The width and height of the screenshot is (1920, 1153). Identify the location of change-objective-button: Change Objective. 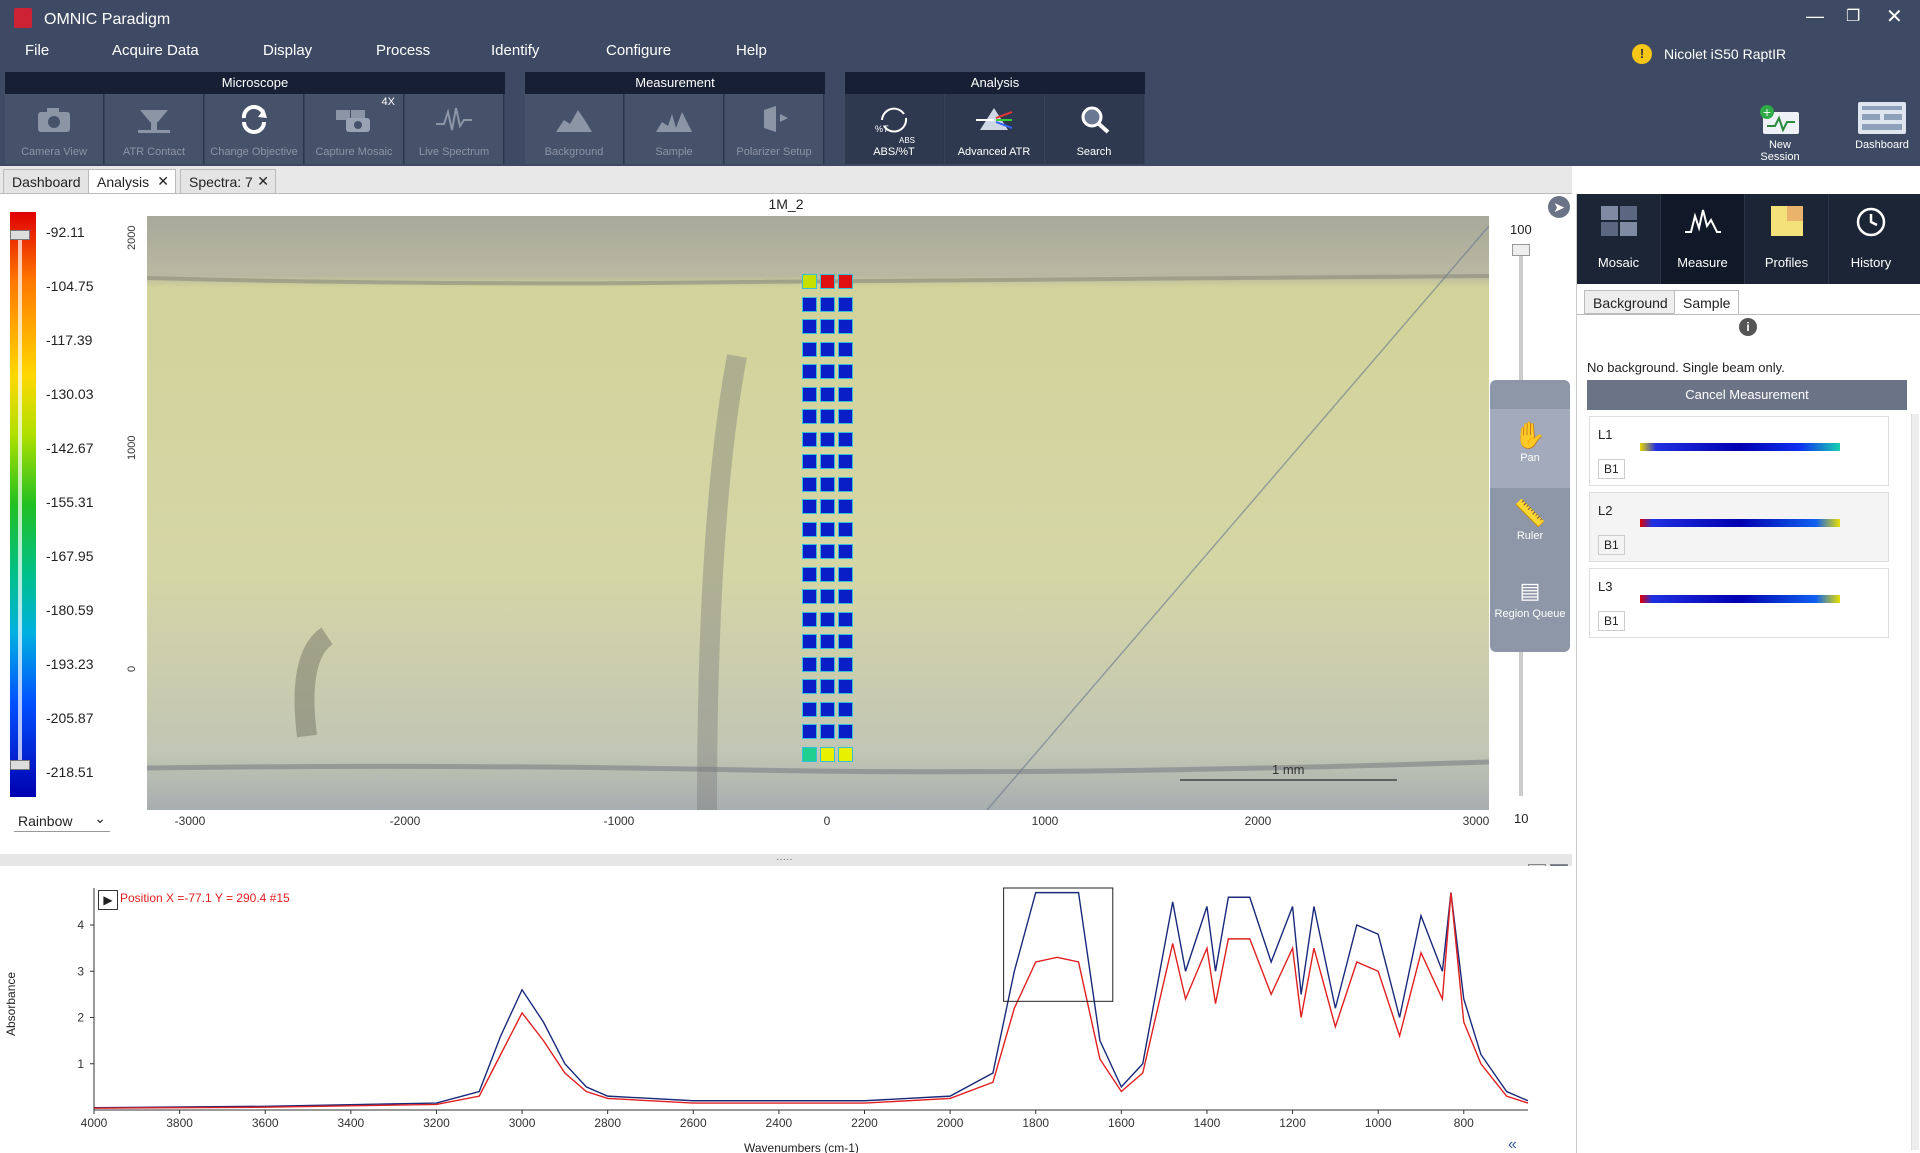
(254, 129).